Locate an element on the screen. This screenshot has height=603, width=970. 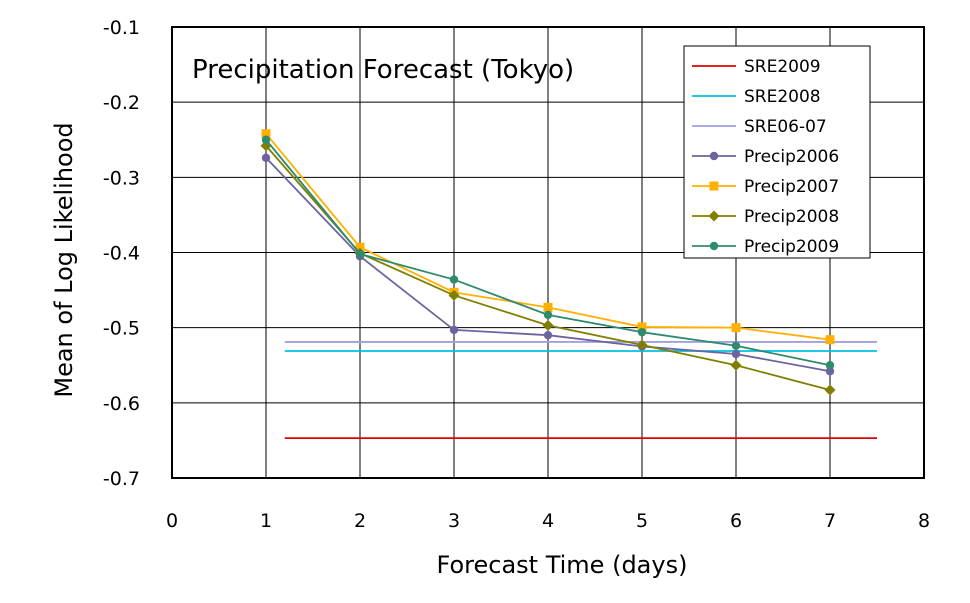
legend-label-precip2007: Precip2007 is located at coordinates (791, 187).